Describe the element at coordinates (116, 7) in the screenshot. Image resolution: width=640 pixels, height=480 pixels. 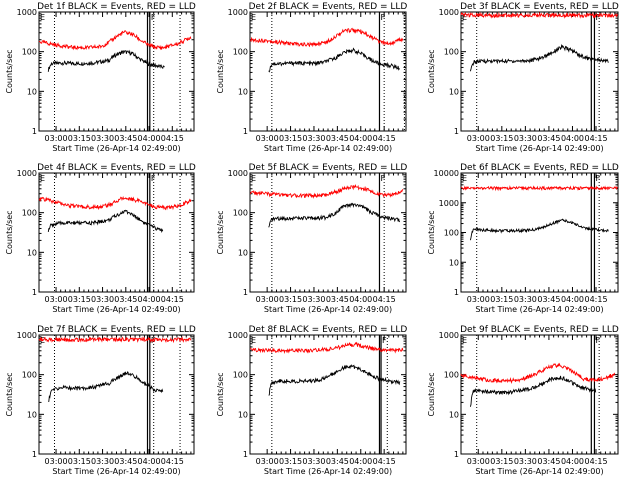
I see `panel-title: Det 1f BLACK = Events, RED = LLD` at that location.